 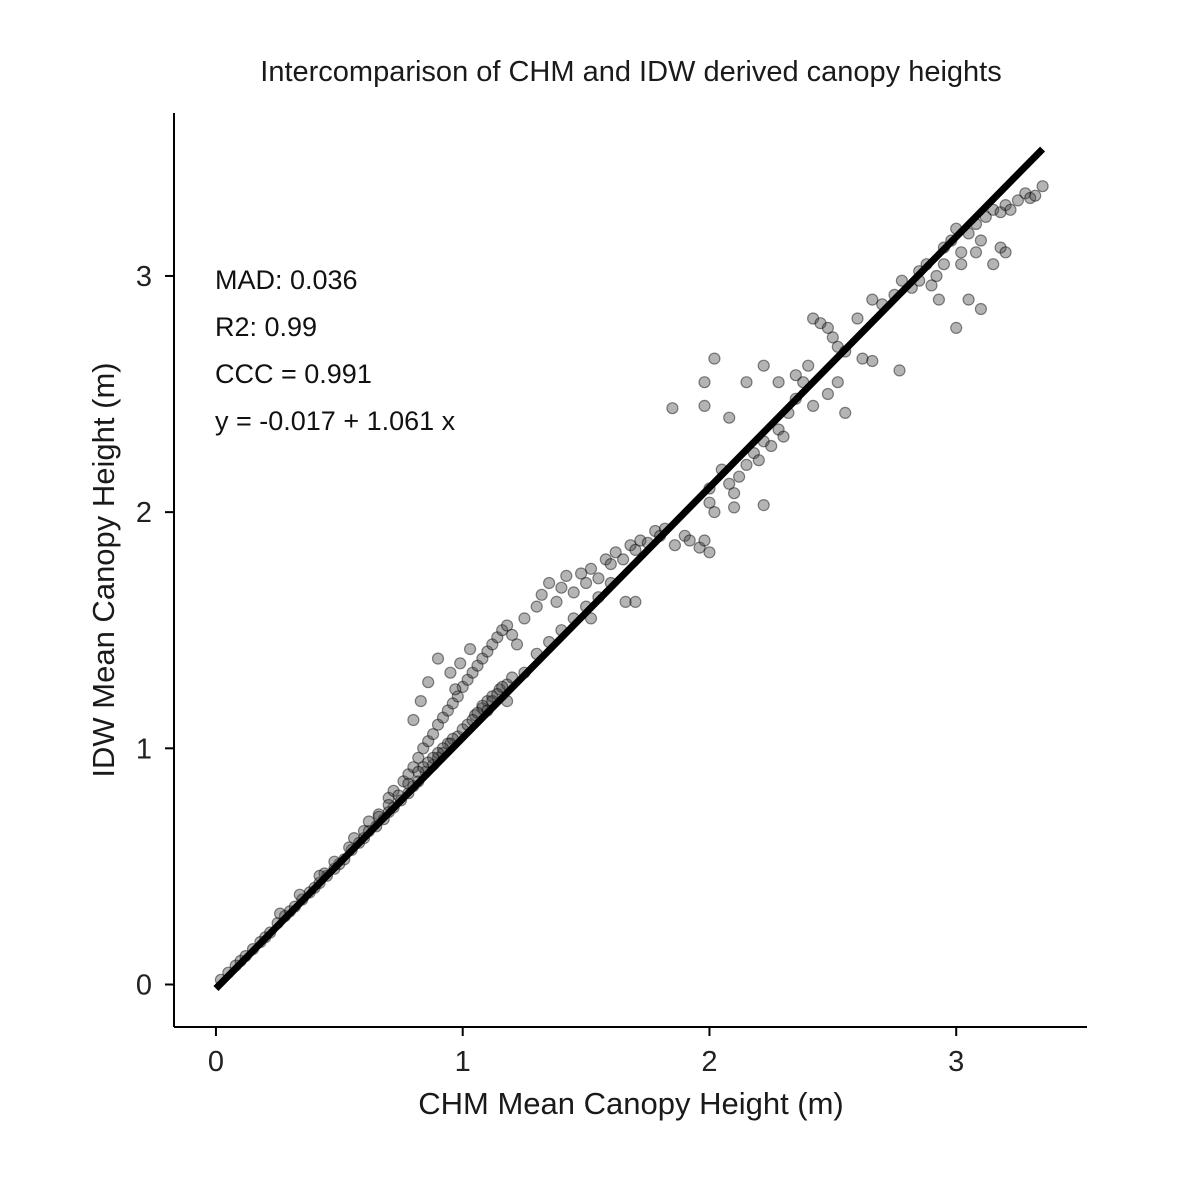 I want to click on x-tick-label: 2, so click(x=709, y=1062).